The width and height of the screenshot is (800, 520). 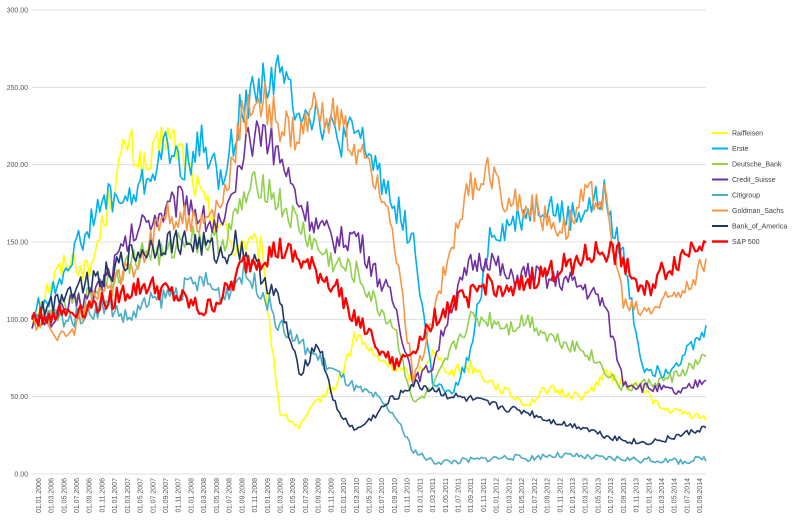 I want to click on y-axis: 0.00 50.00 100.00 150.00 200.00 250.00 300.00, so click(x=18, y=243).